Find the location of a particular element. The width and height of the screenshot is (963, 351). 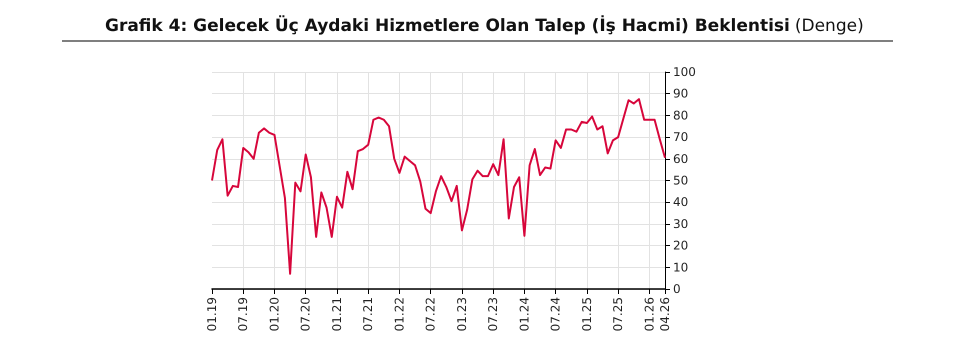

y-tick-label: 60 is located at coordinates (680, 159).